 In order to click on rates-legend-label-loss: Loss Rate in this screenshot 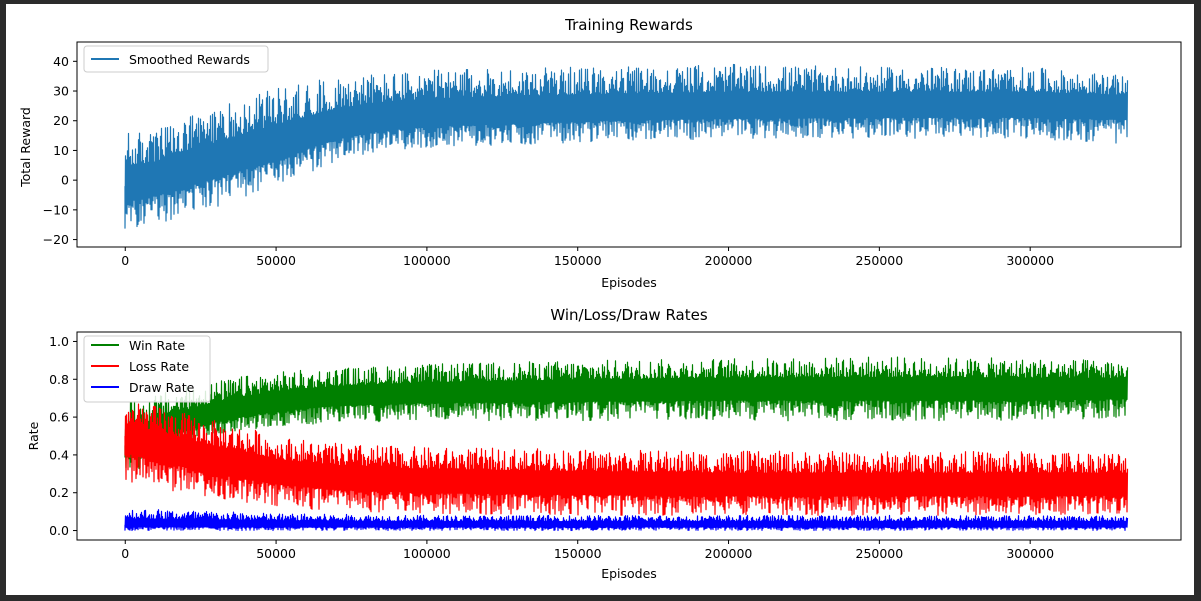, I will do `click(159, 366)`.